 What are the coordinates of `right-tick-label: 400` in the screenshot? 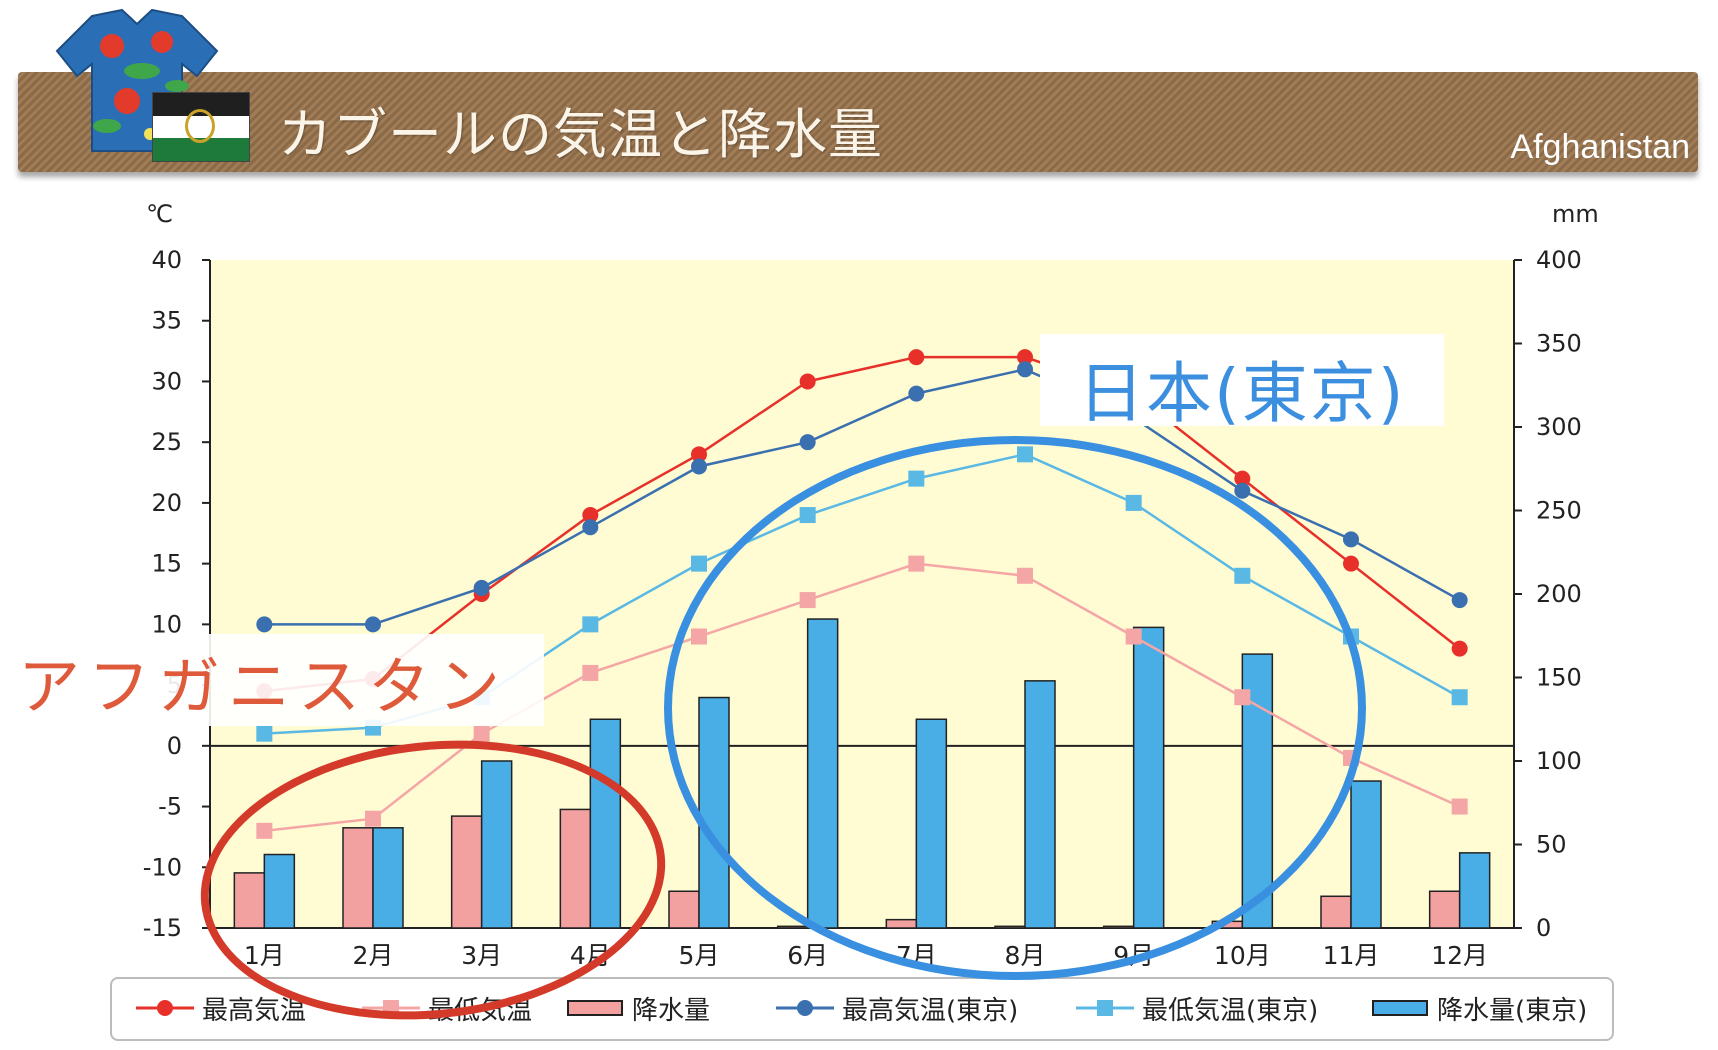 It's located at (1559, 260).